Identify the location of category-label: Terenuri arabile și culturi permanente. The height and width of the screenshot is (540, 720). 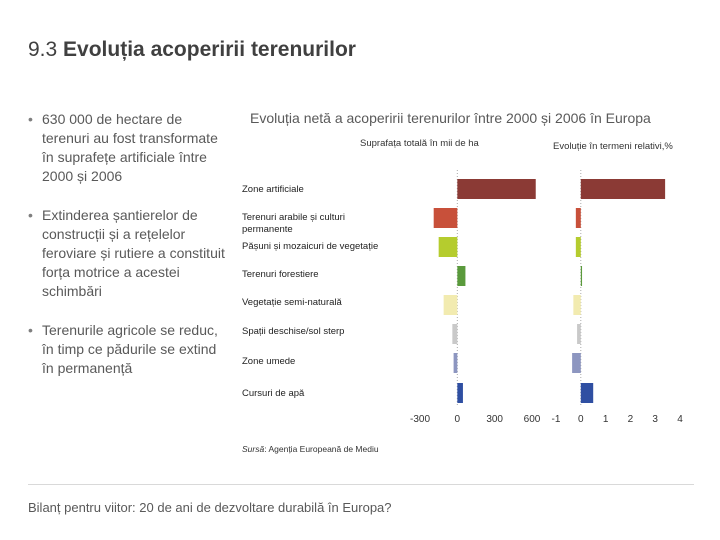
(293, 223).